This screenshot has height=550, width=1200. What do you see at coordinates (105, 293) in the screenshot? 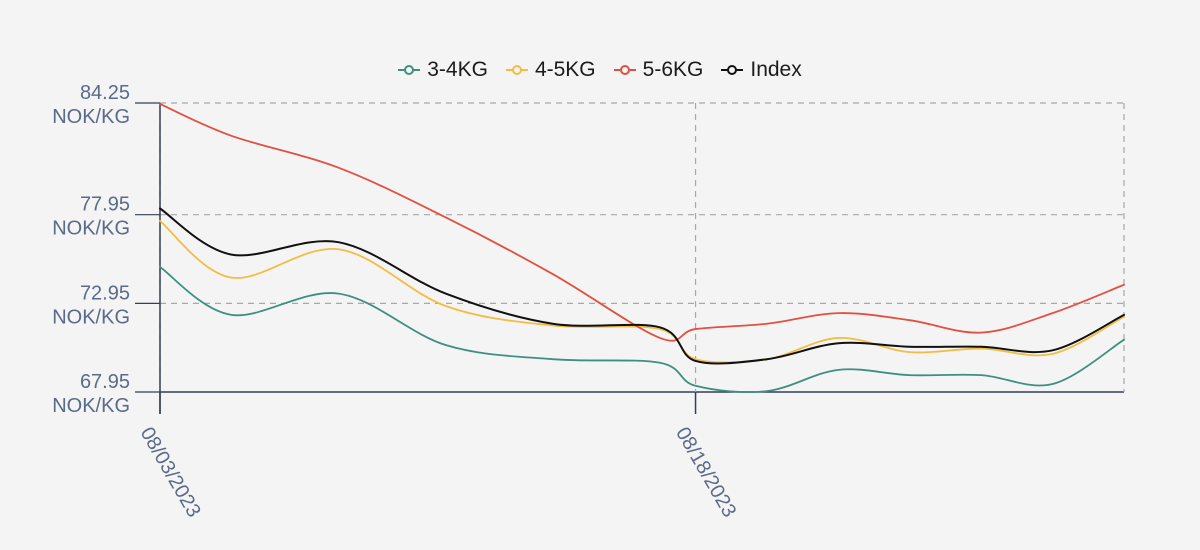
I see `y-tick-label: 72.95` at bounding box center [105, 293].